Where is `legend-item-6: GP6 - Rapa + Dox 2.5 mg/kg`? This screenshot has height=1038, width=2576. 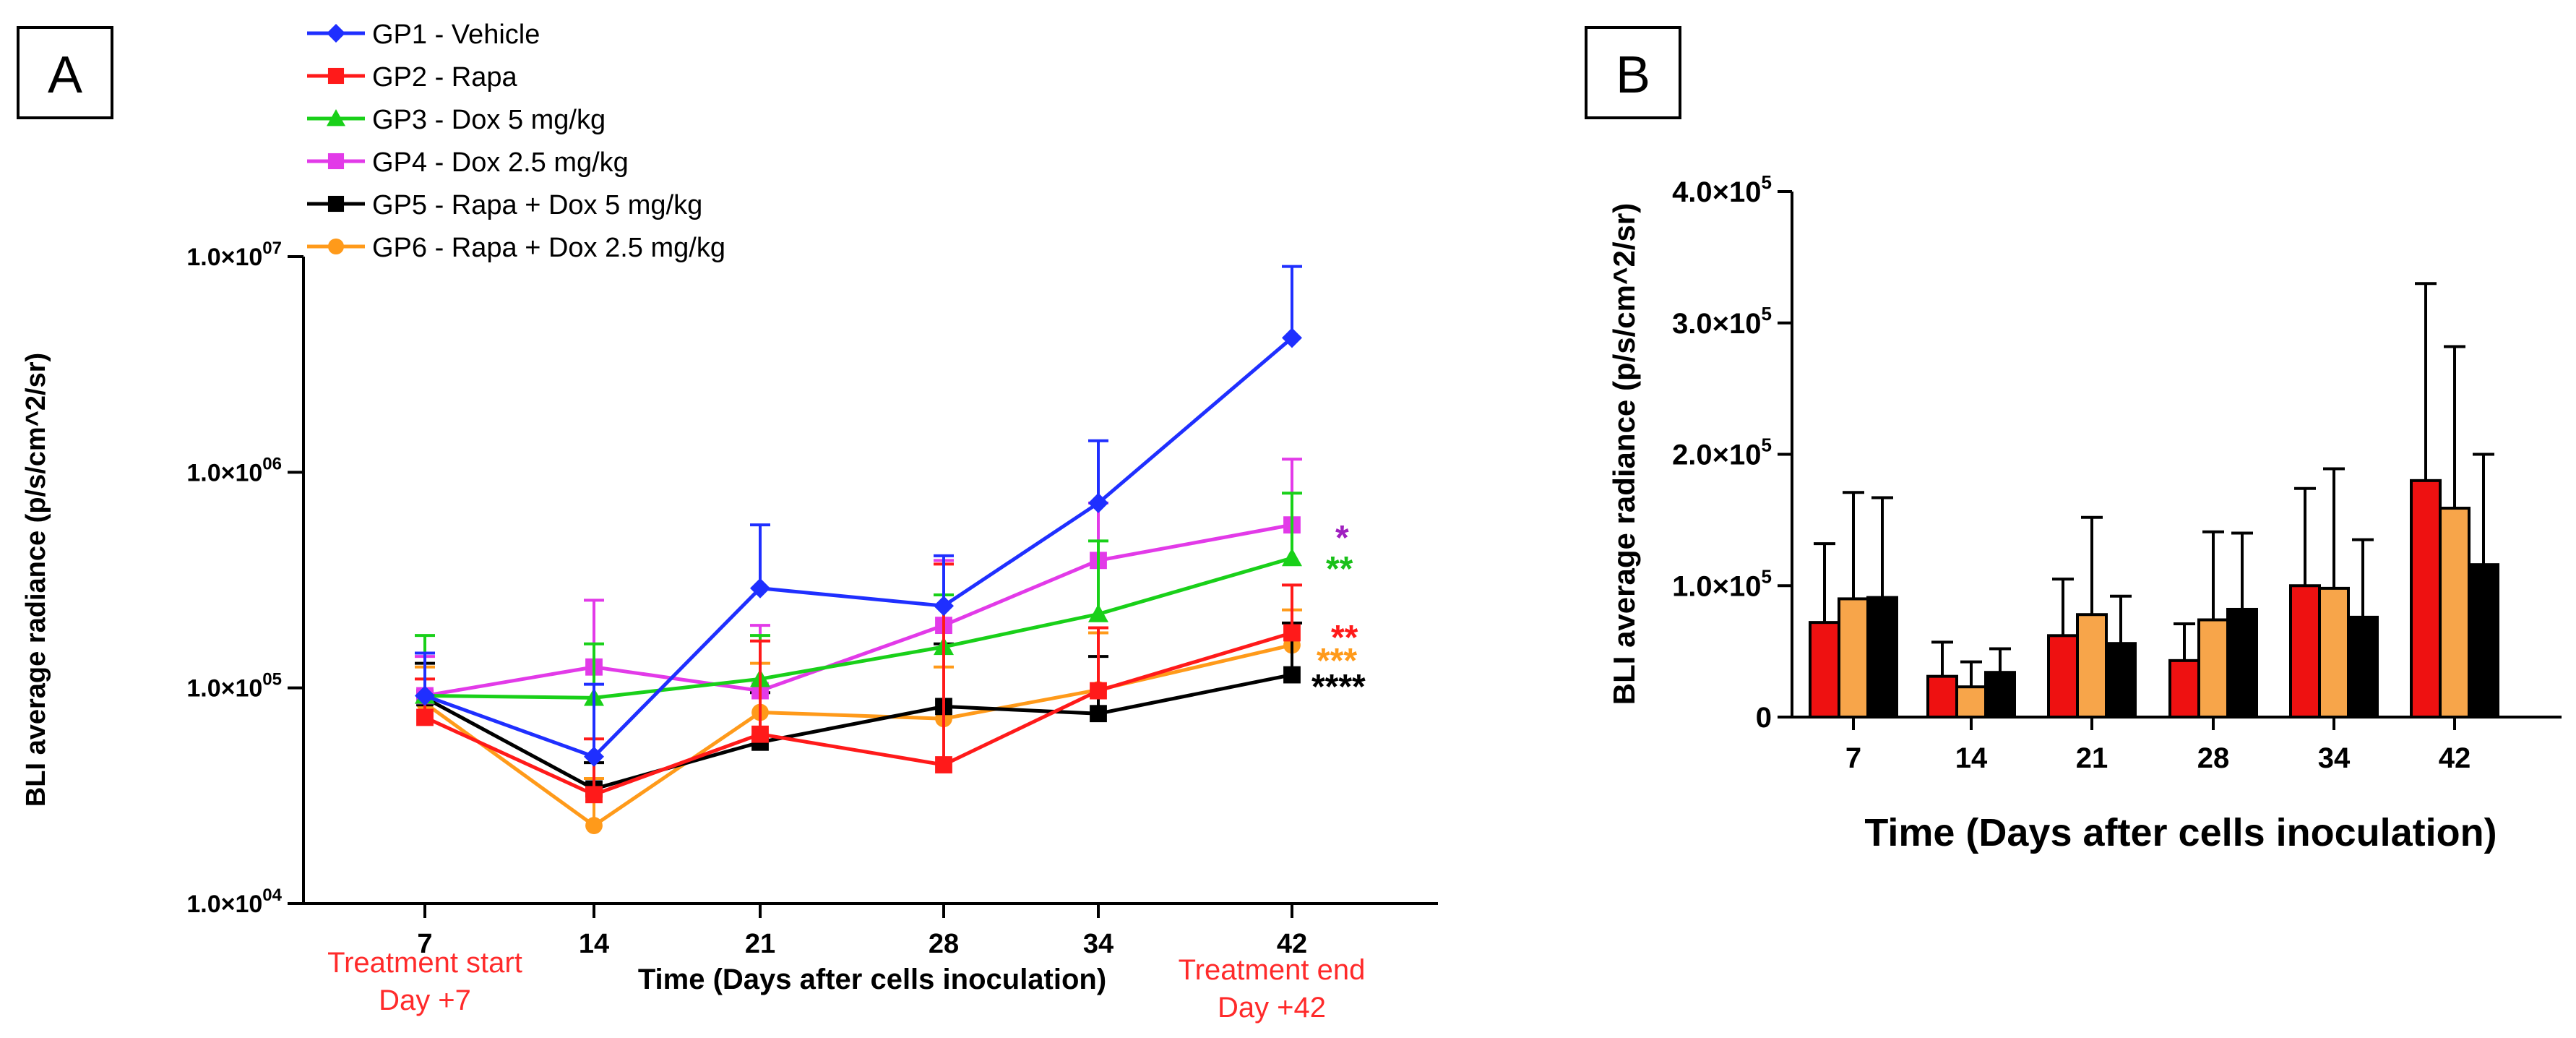 legend-item-6: GP6 - Rapa + Dox 2.5 mg/kg is located at coordinates (516, 248).